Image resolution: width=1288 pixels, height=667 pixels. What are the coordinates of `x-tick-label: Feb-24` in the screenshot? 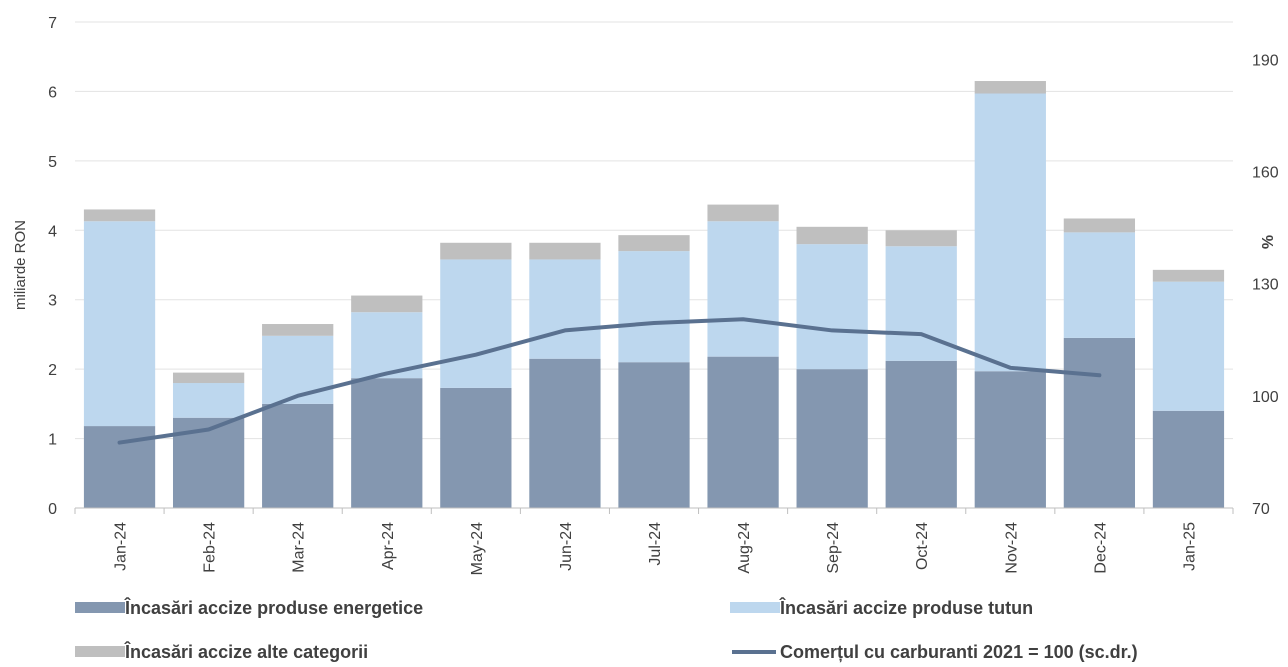 It's located at (210, 547).